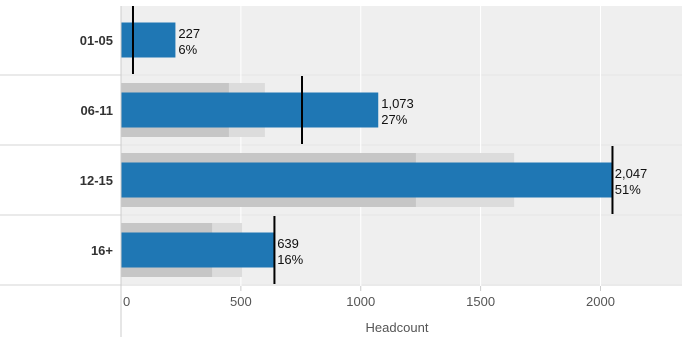 Image resolution: width=682 pixels, height=337 pixels. I want to click on percent-label: 6%, so click(187, 49).